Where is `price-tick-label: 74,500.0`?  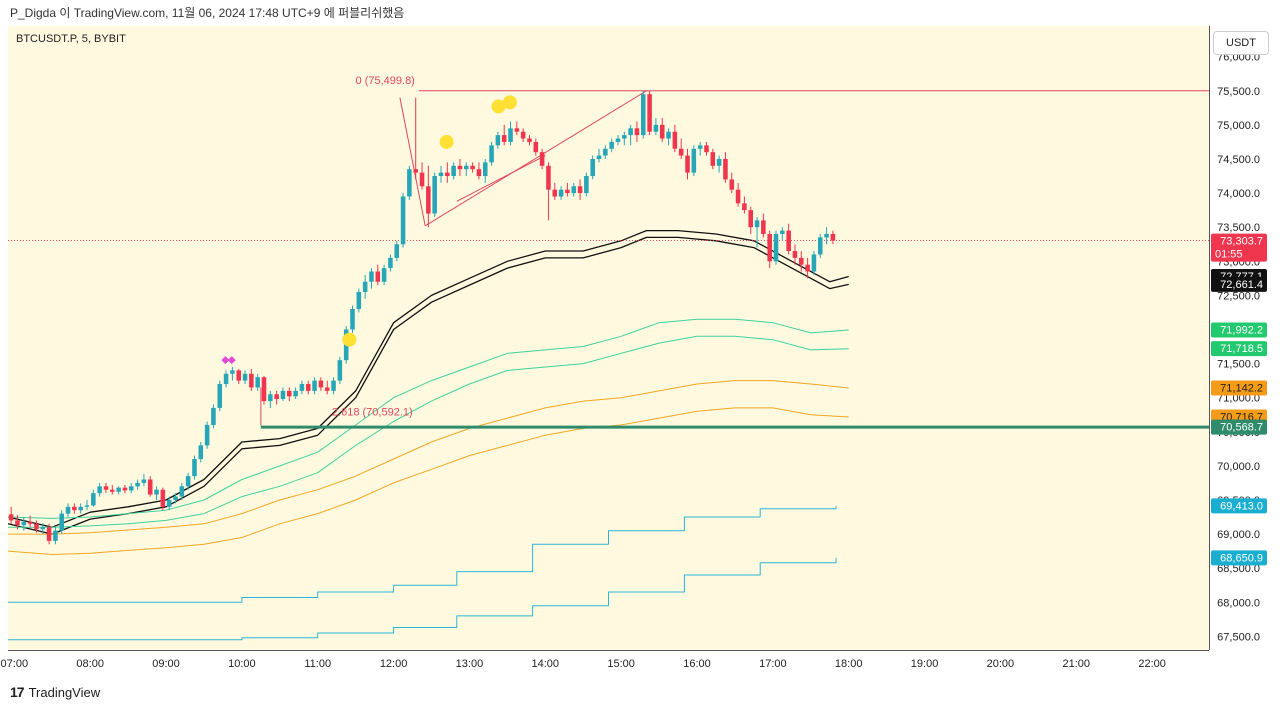
price-tick-label: 74,500.0 is located at coordinates (1238, 160).